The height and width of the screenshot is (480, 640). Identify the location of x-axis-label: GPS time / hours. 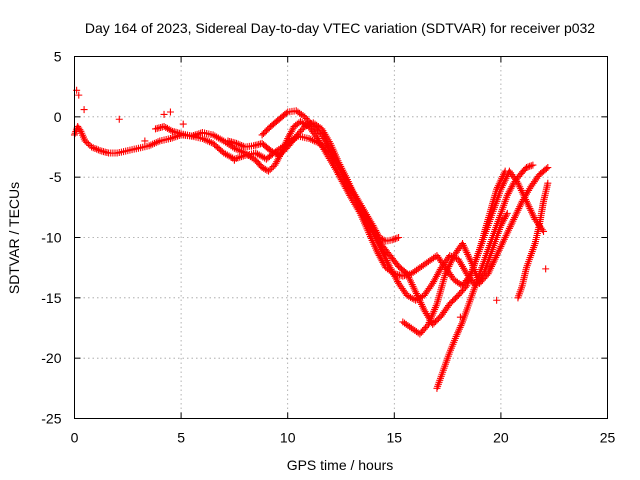
(340, 465).